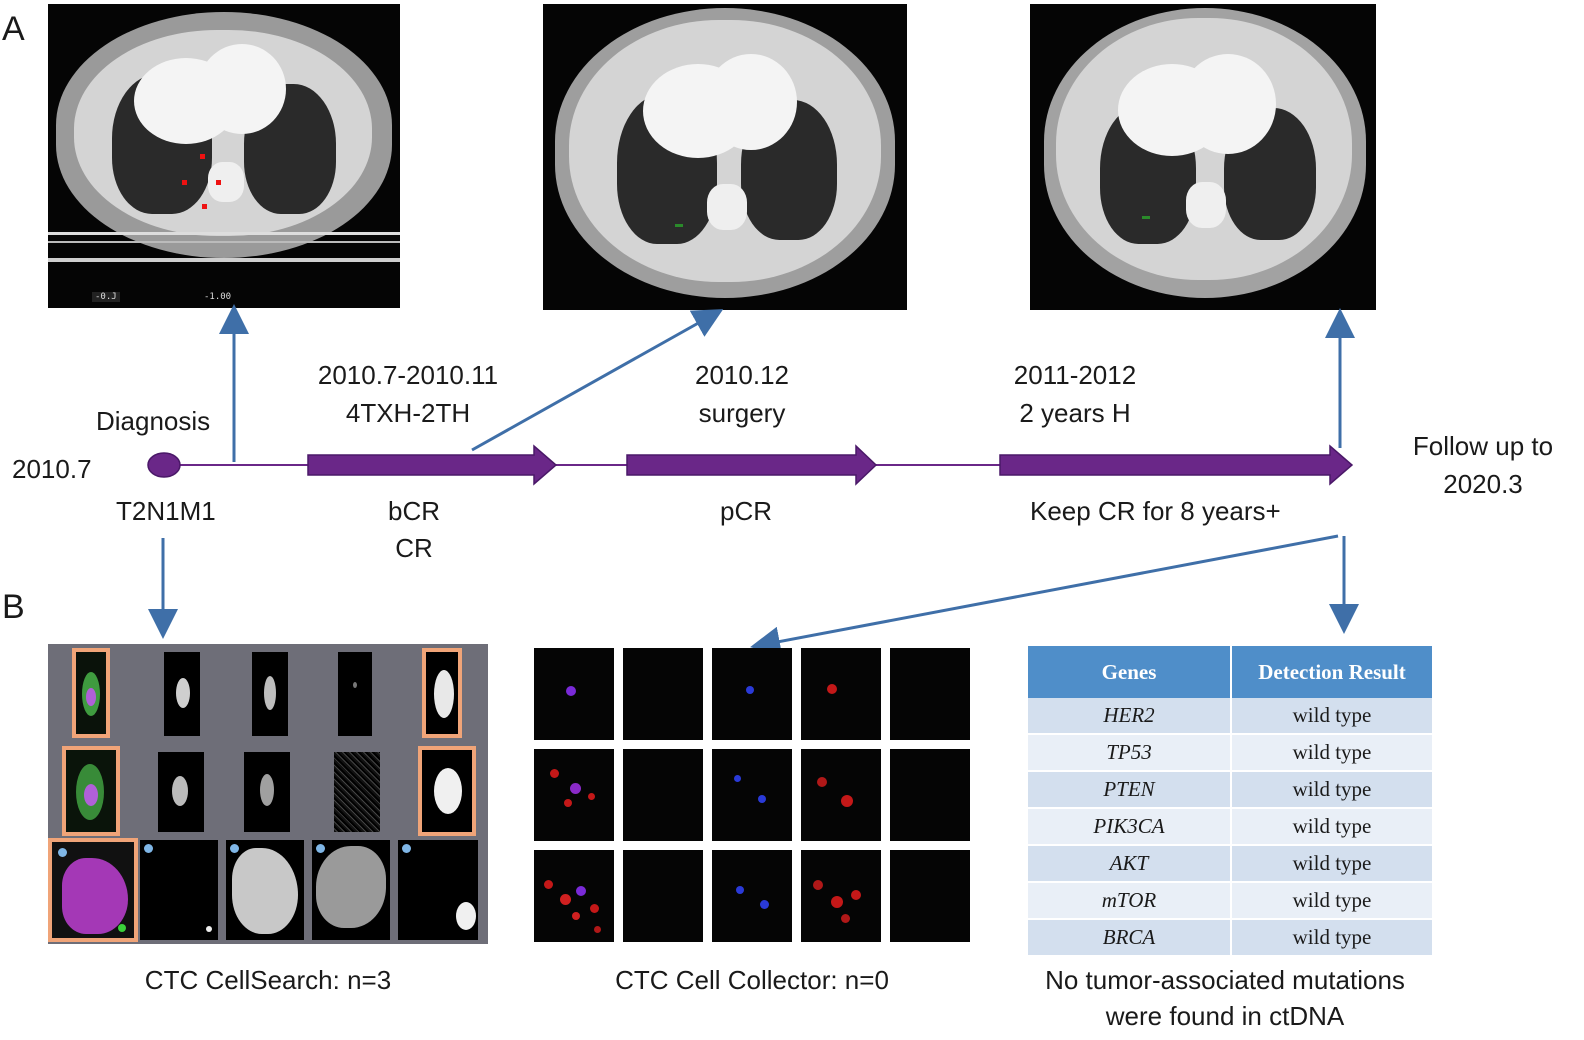 The width and height of the screenshot is (1584, 1040). What do you see at coordinates (408, 375) in the screenshot?
I see `phase-1-period: 2010.7-2010.11` at bounding box center [408, 375].